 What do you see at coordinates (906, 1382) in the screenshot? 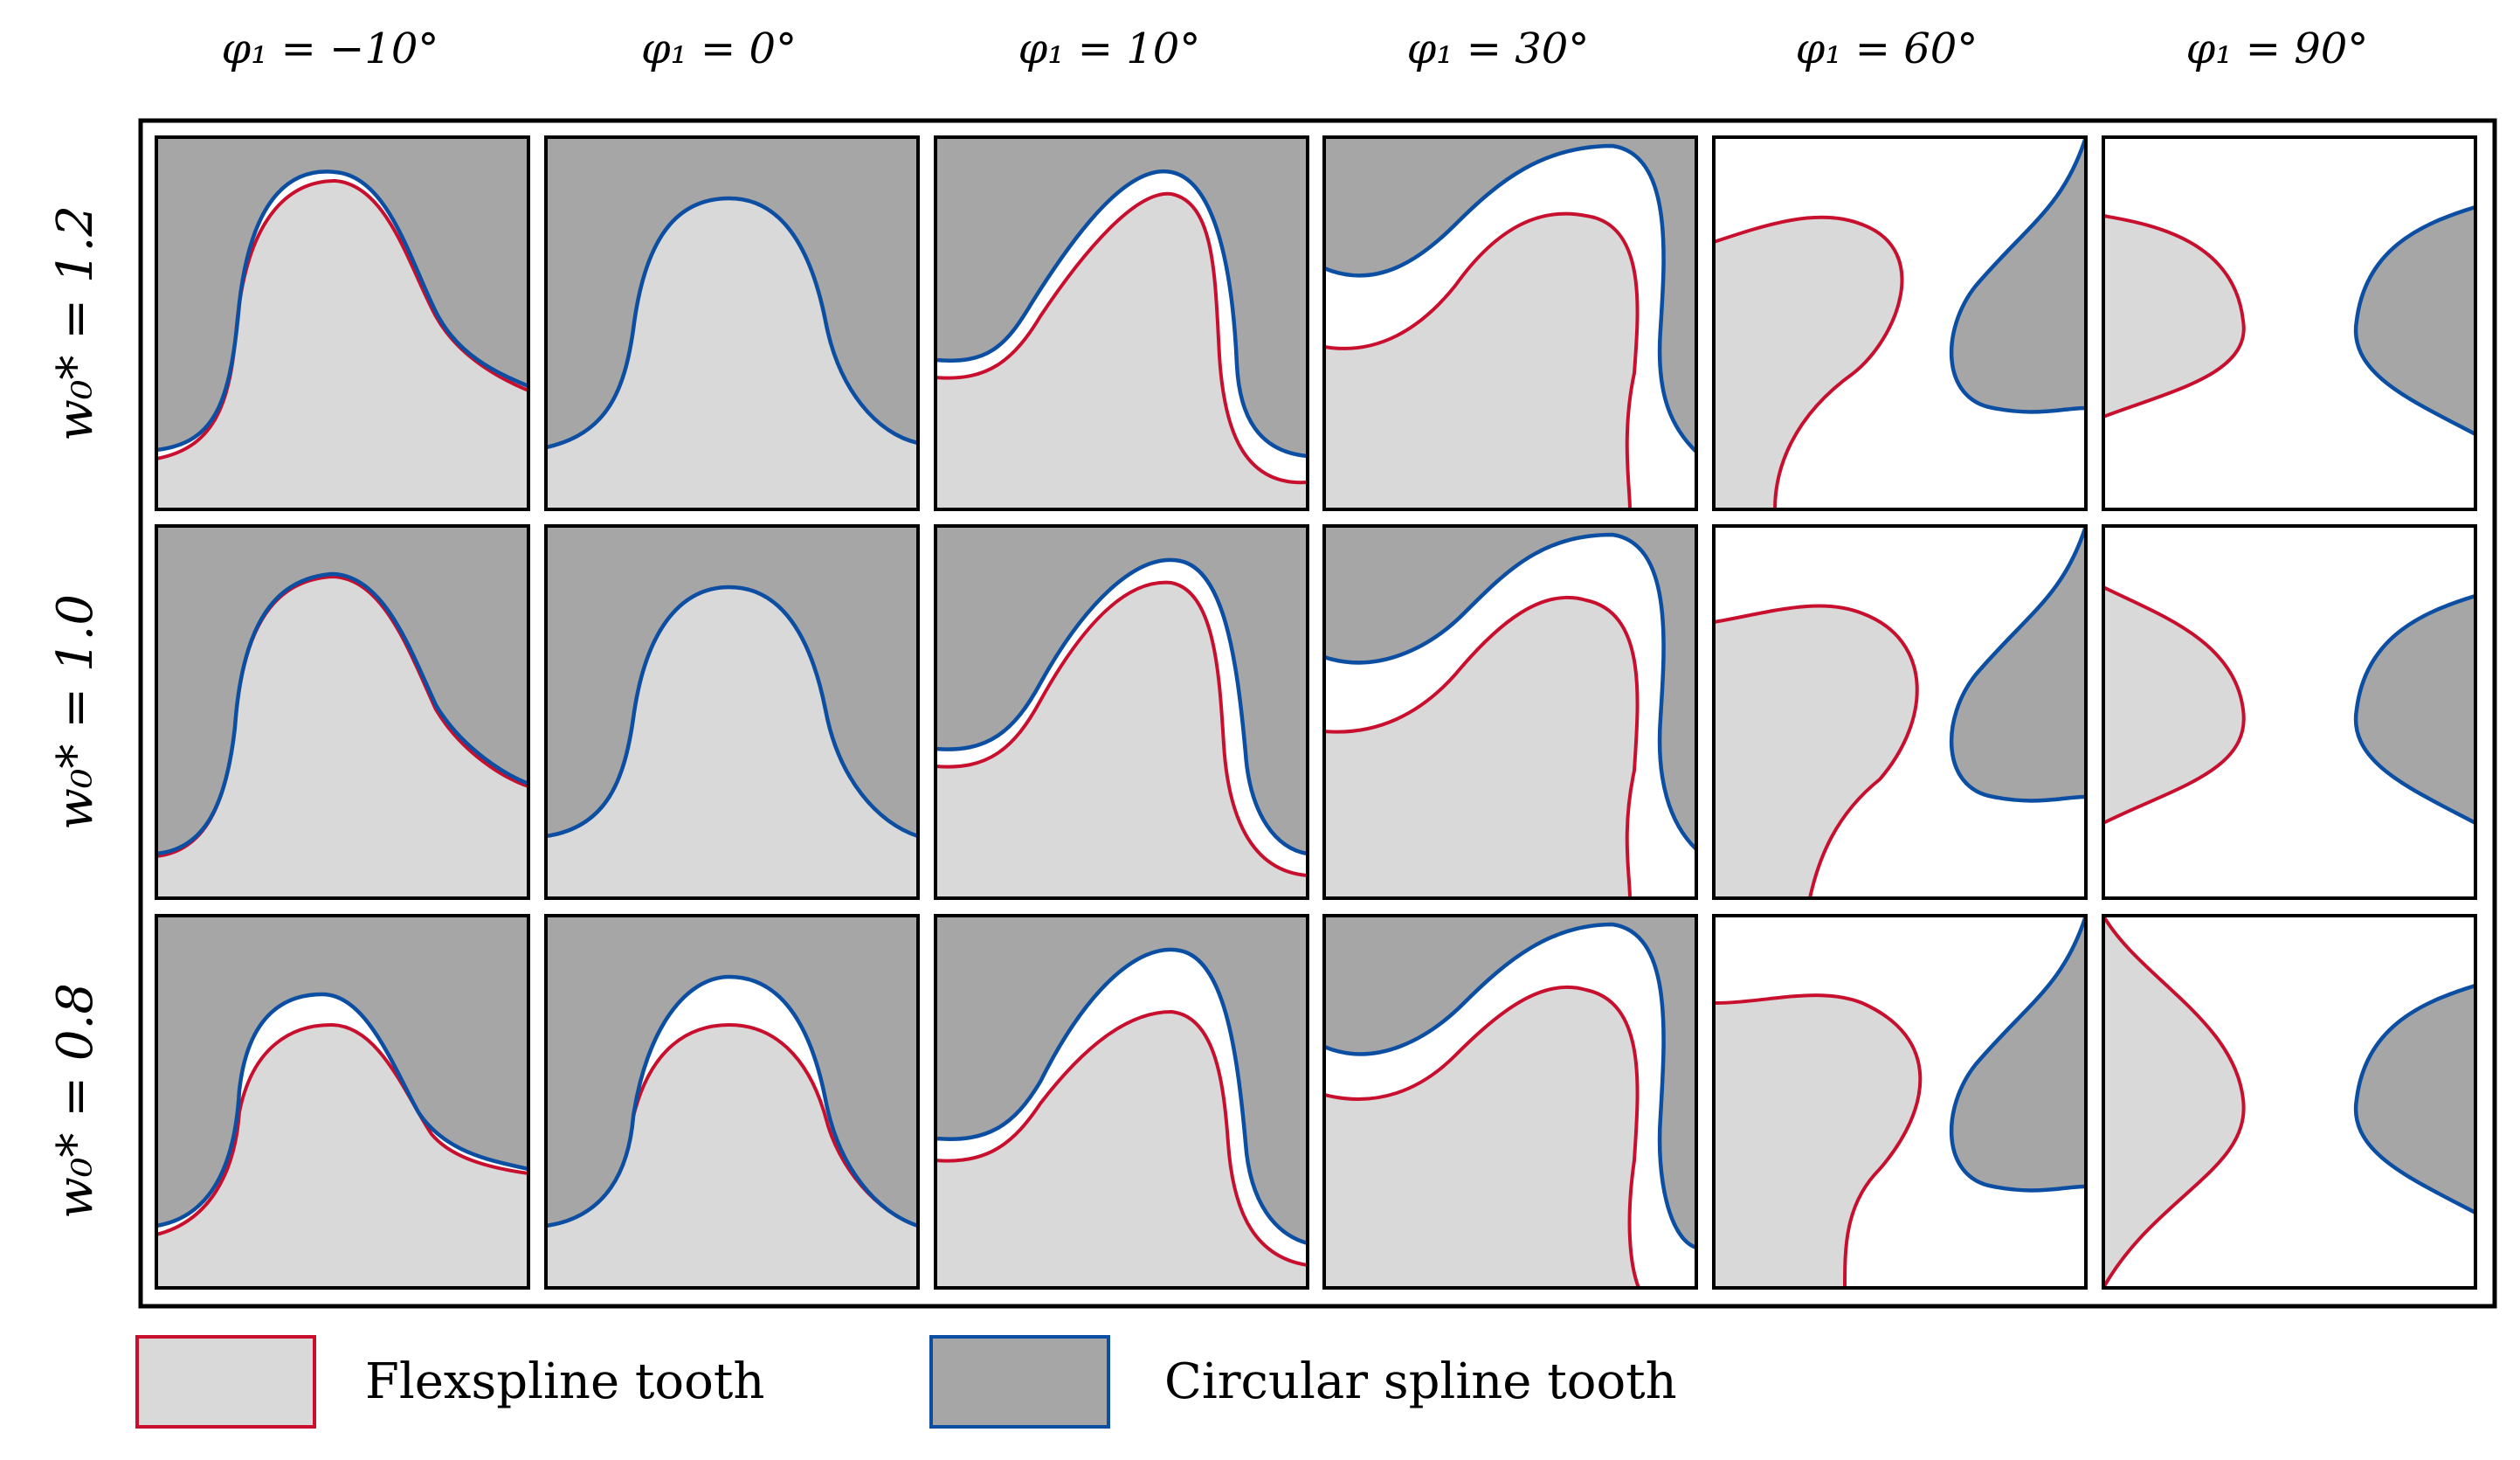
I see `legend: Flexspline tooth Circular spline tooth` at bounding box center [906, 1382].